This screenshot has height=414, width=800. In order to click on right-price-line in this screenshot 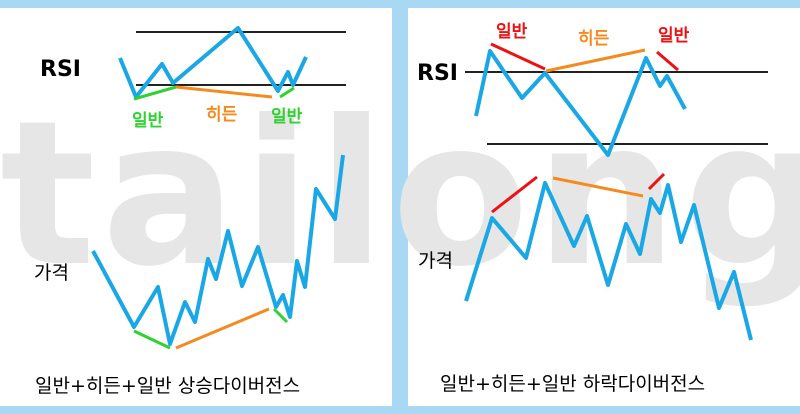, I will do `click(608, 261)`.